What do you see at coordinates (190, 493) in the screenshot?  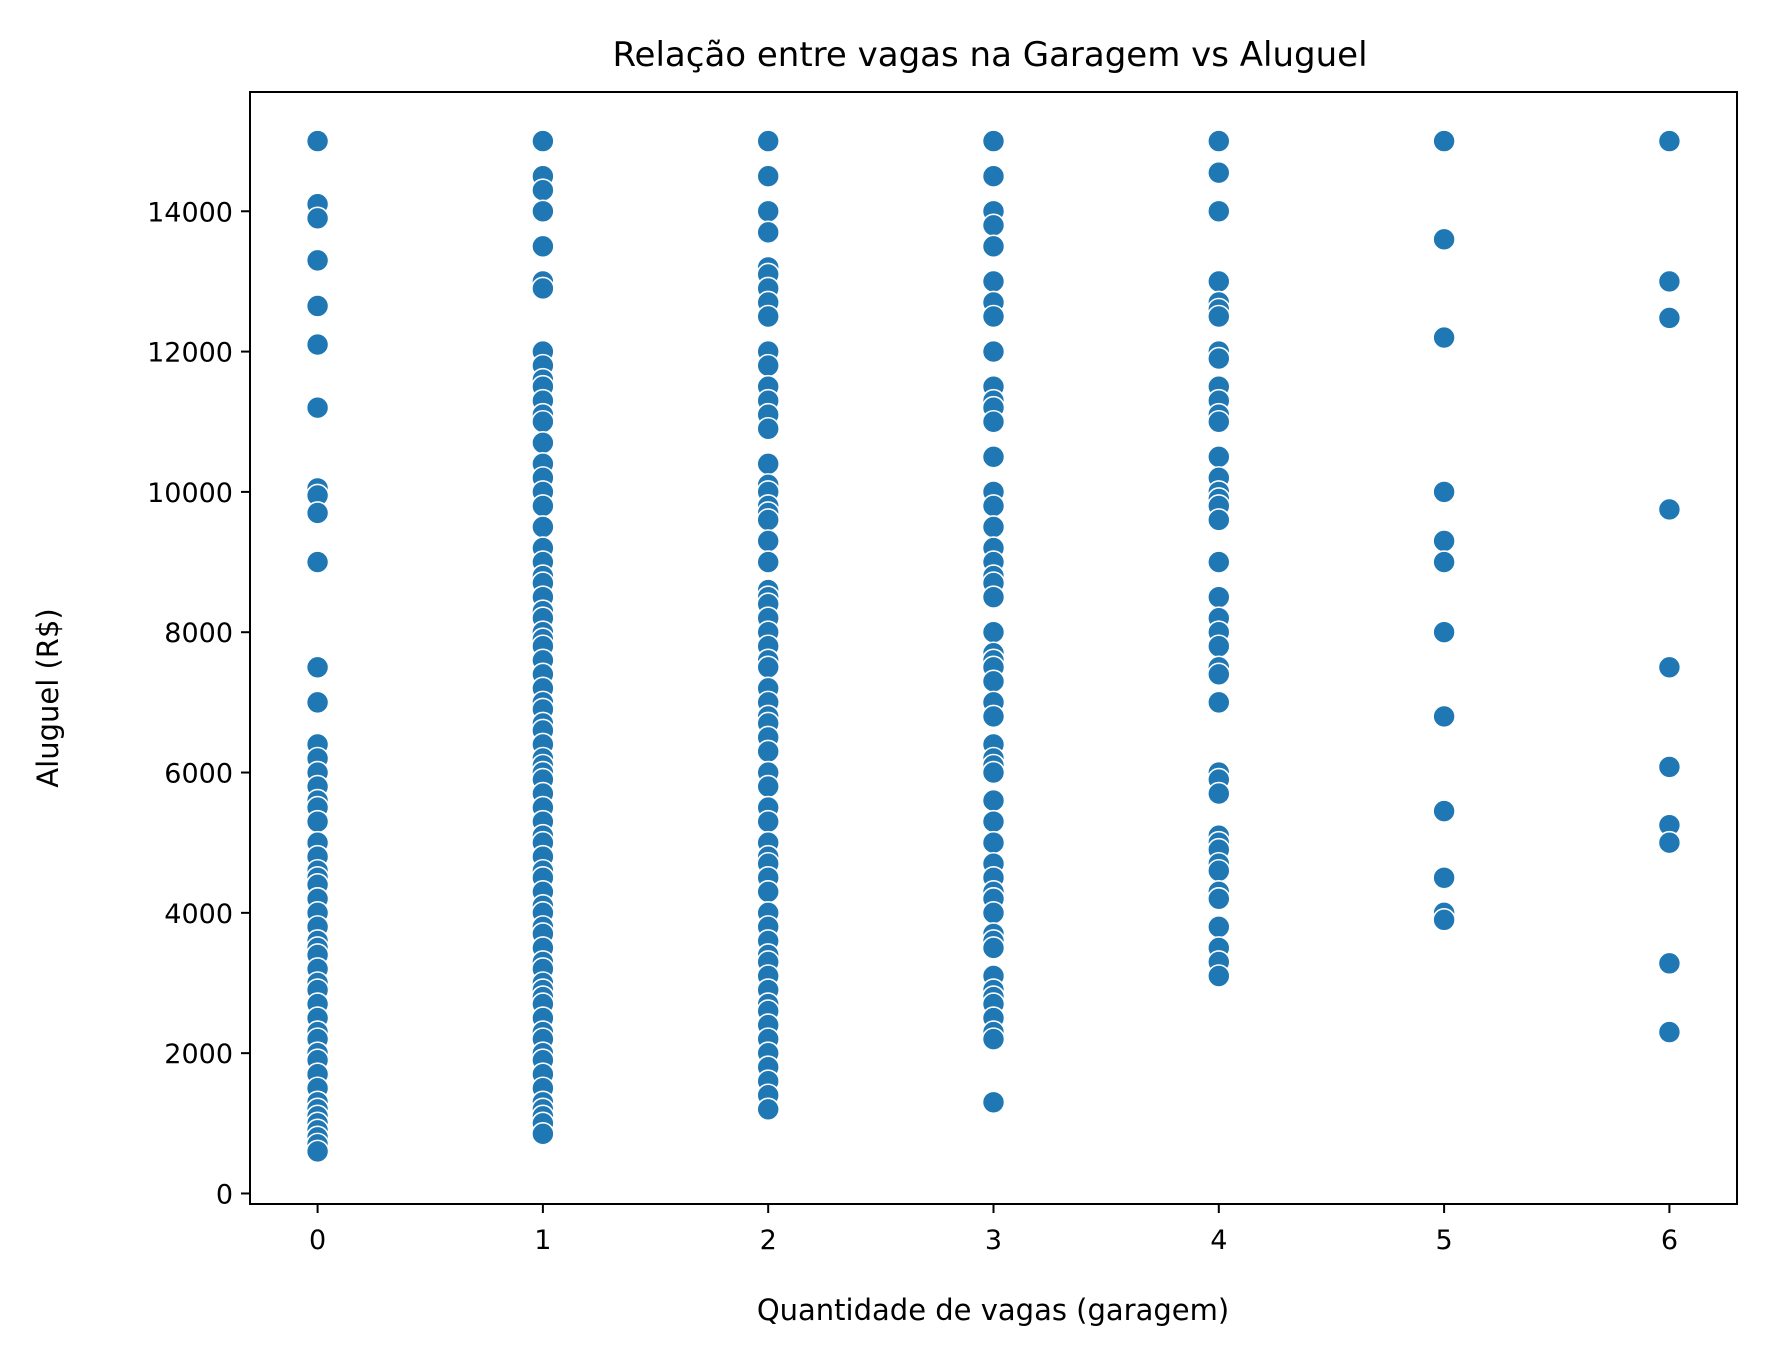 I see `y-tick-label: 10000` at bounding box center [190, 493].